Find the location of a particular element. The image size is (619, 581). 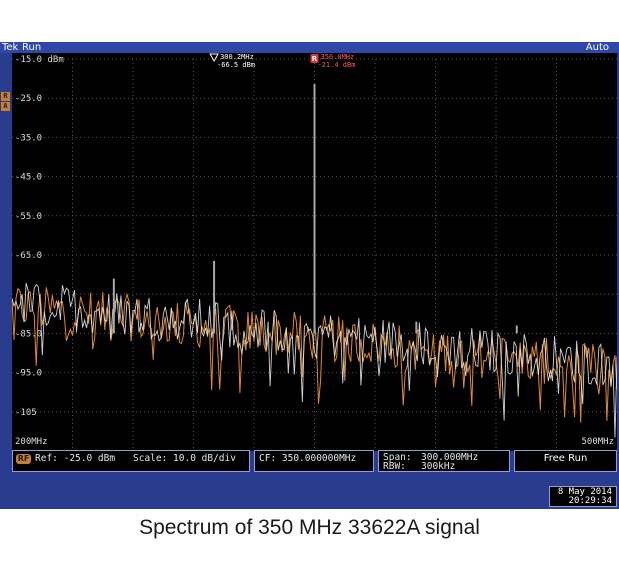

side-tag-r: R is located at coordinates (5, 96).